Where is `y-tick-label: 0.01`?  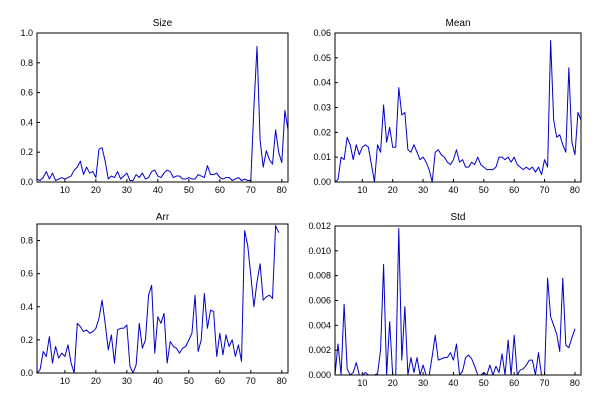 y-tick-label: 0.01 is located at coordinates (322, 157).